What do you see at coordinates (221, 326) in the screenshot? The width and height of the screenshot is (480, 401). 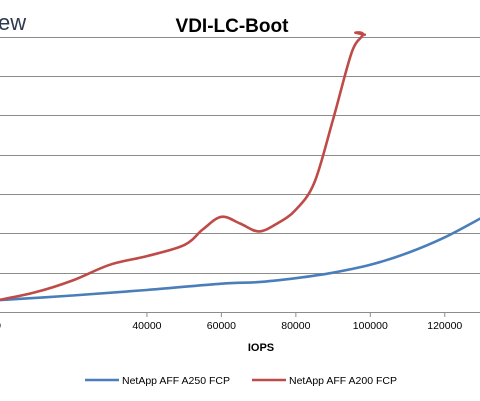 I see `x-tick-label: 60000` at bounding box center [221, 326].